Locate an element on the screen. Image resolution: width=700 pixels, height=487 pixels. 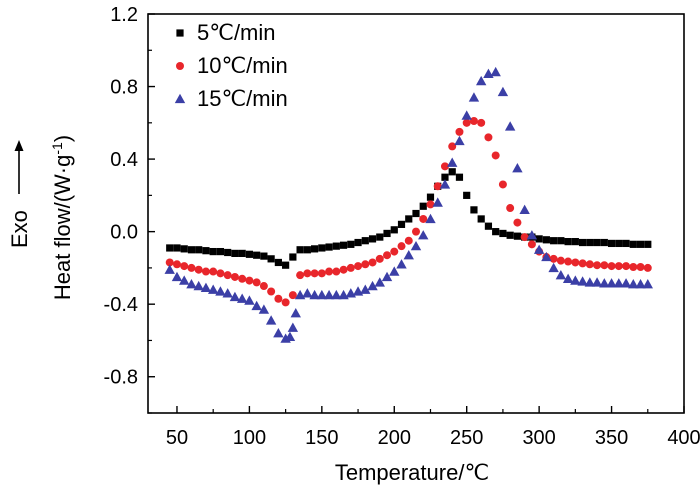
legend-marker-square is located at coordinates (180, 33).